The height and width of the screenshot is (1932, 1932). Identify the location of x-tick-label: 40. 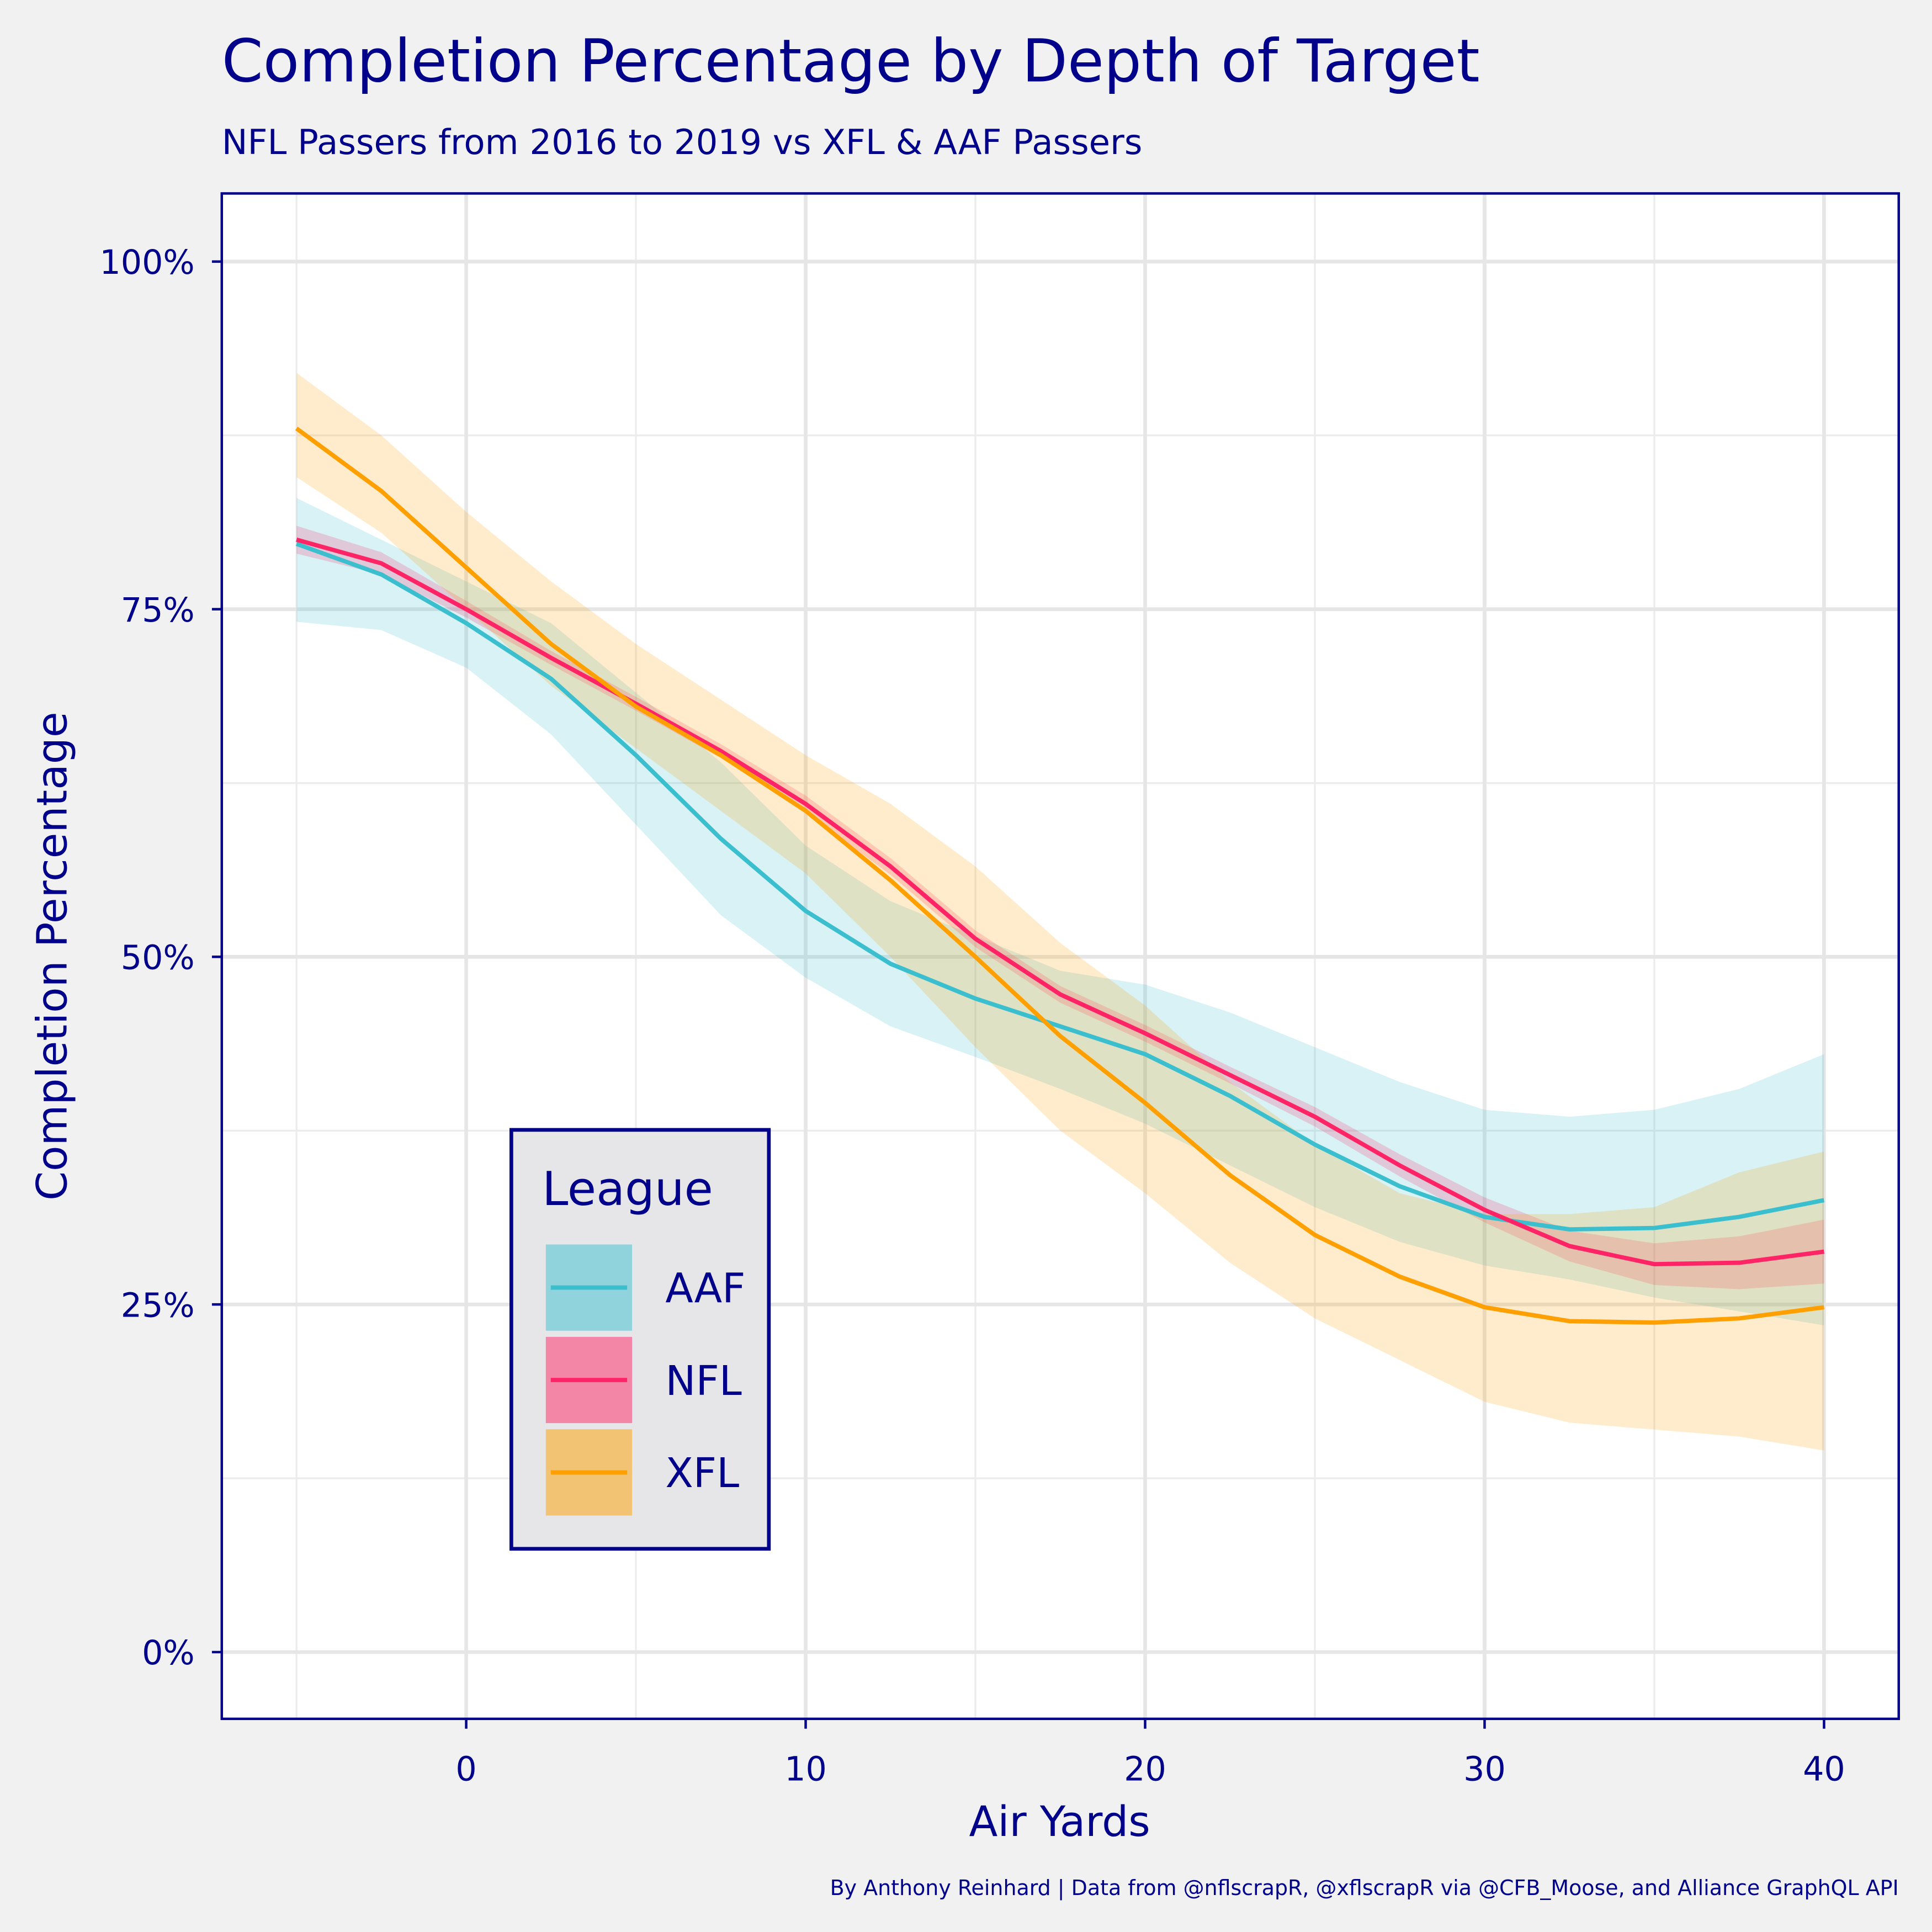
(1824, 1769).